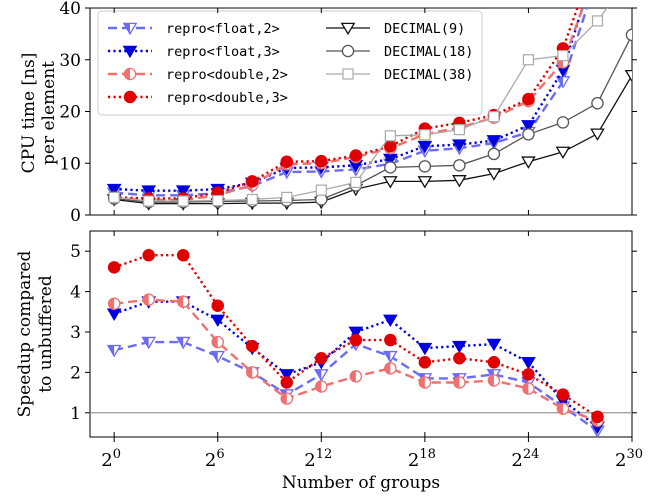  Describe the element at coordinates (428, 52) in the screenshot. I see `legend-label-5: DECIMAL(18)` at that location.